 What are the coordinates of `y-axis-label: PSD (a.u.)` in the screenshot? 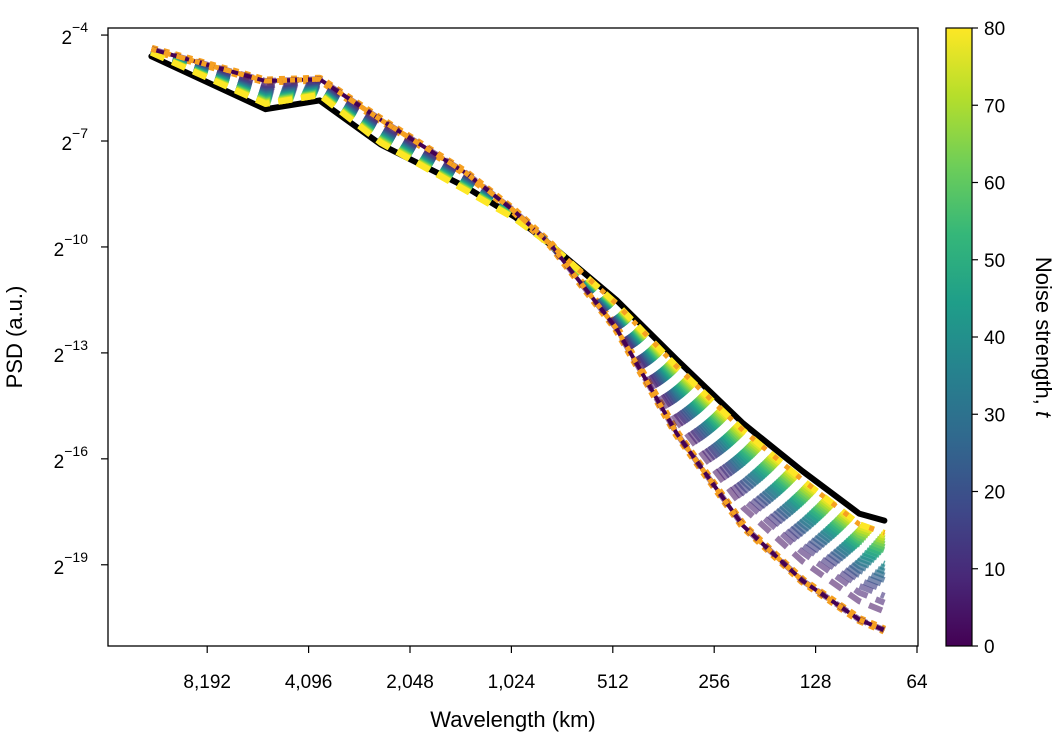 It's located at (14, 337).